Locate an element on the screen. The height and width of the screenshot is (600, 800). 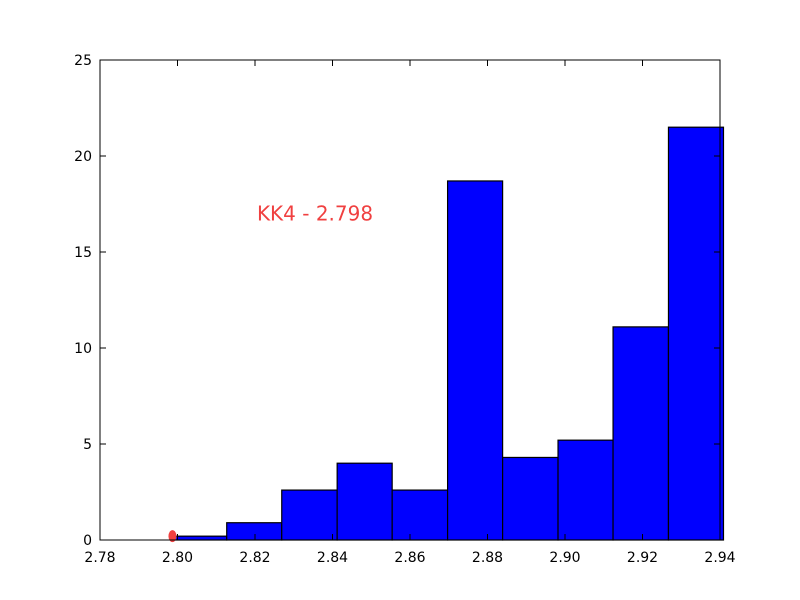
x-tick-label: 2.88 is located at coordinates (487, 558).